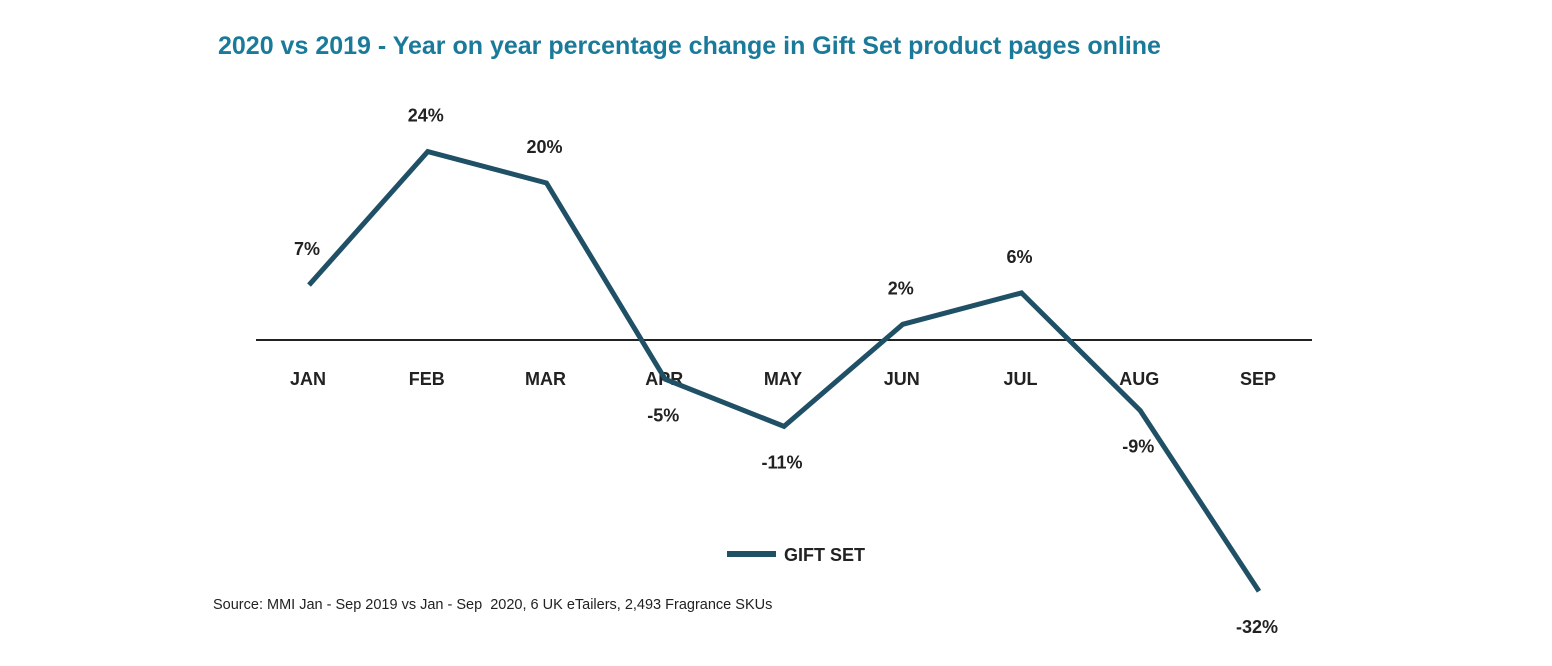  Describe the element at coordinates (1020, 379) in the screenshot. I see `month-label-jul: JUL` at that location.